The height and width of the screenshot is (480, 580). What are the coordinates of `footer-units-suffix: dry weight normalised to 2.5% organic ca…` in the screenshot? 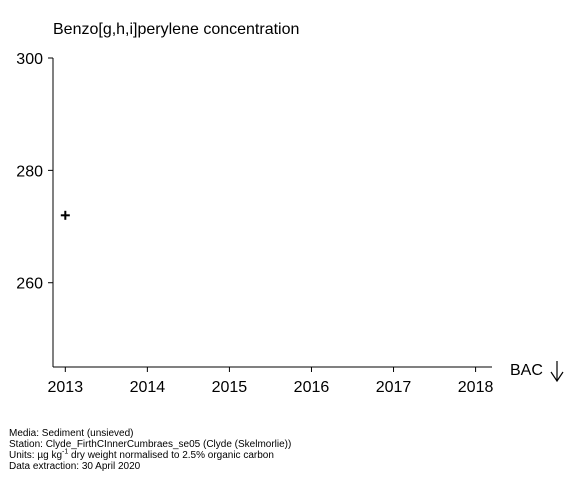 It's located at (171, 455).